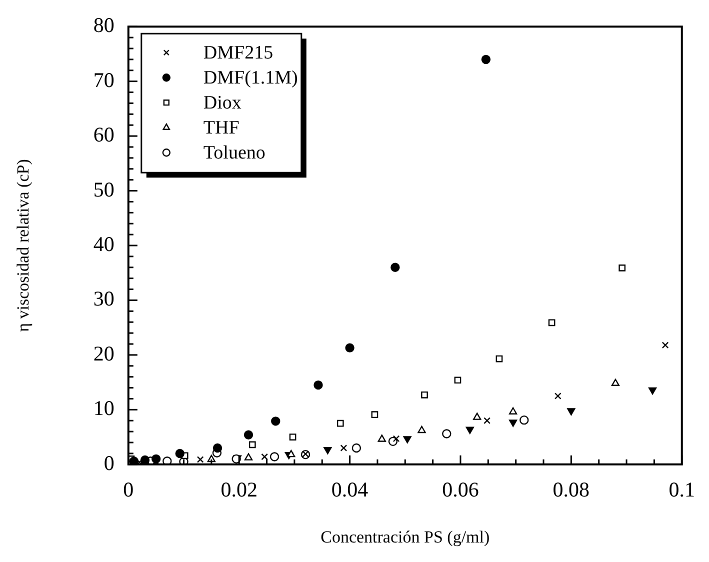  What do you see at coordinates (250, 78) in the screenshot?
I see `legend-label: DMF(1.1M)` at bounding box center [250, 78].